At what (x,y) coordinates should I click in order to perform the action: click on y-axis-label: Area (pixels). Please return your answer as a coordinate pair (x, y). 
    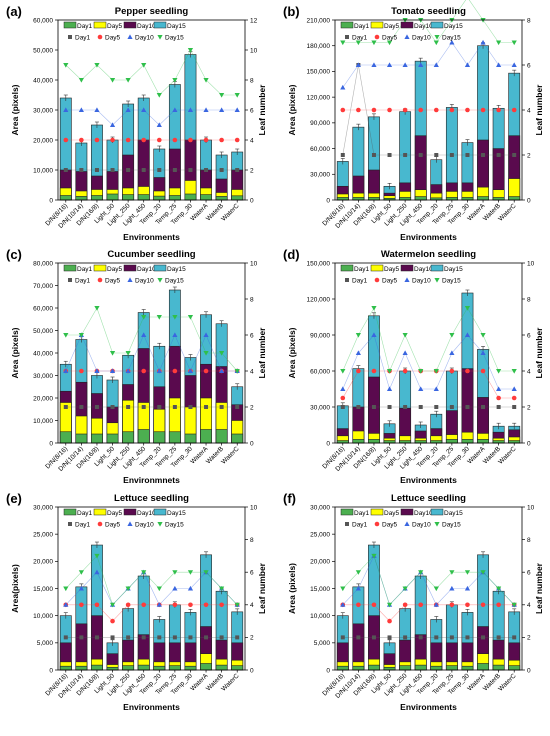
    Looking at the image, I should click on (15, 109).